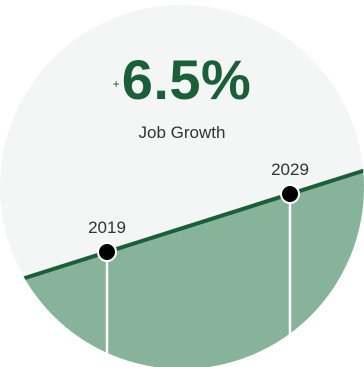  Describe the element at coordinates (107, 227) in the screenshot. I see `year-label-2019: 2019` at that location.